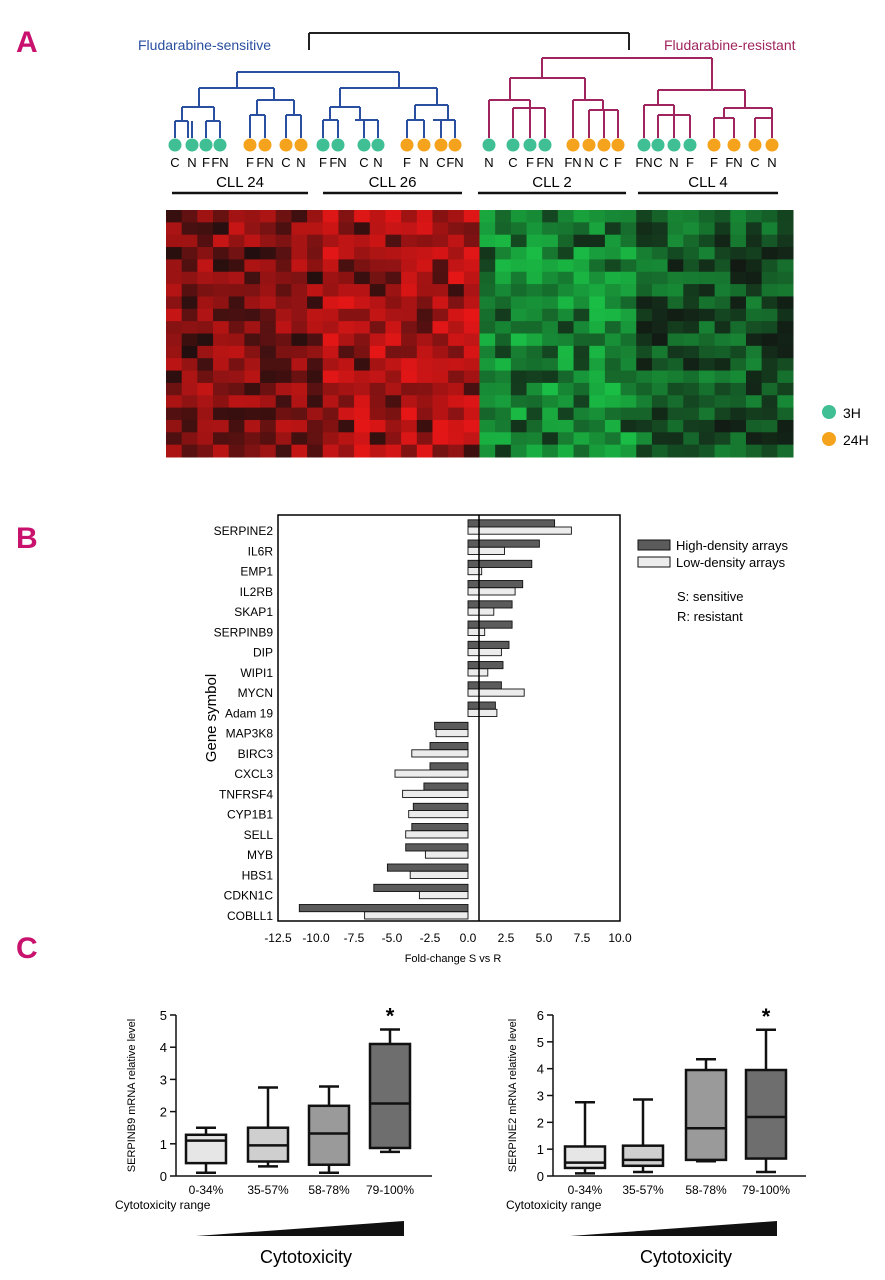  What do you see at coordinates (540, 1149) in the screenshot?
I see `y-tick-label: 1` at bounding box center [540, 1149].